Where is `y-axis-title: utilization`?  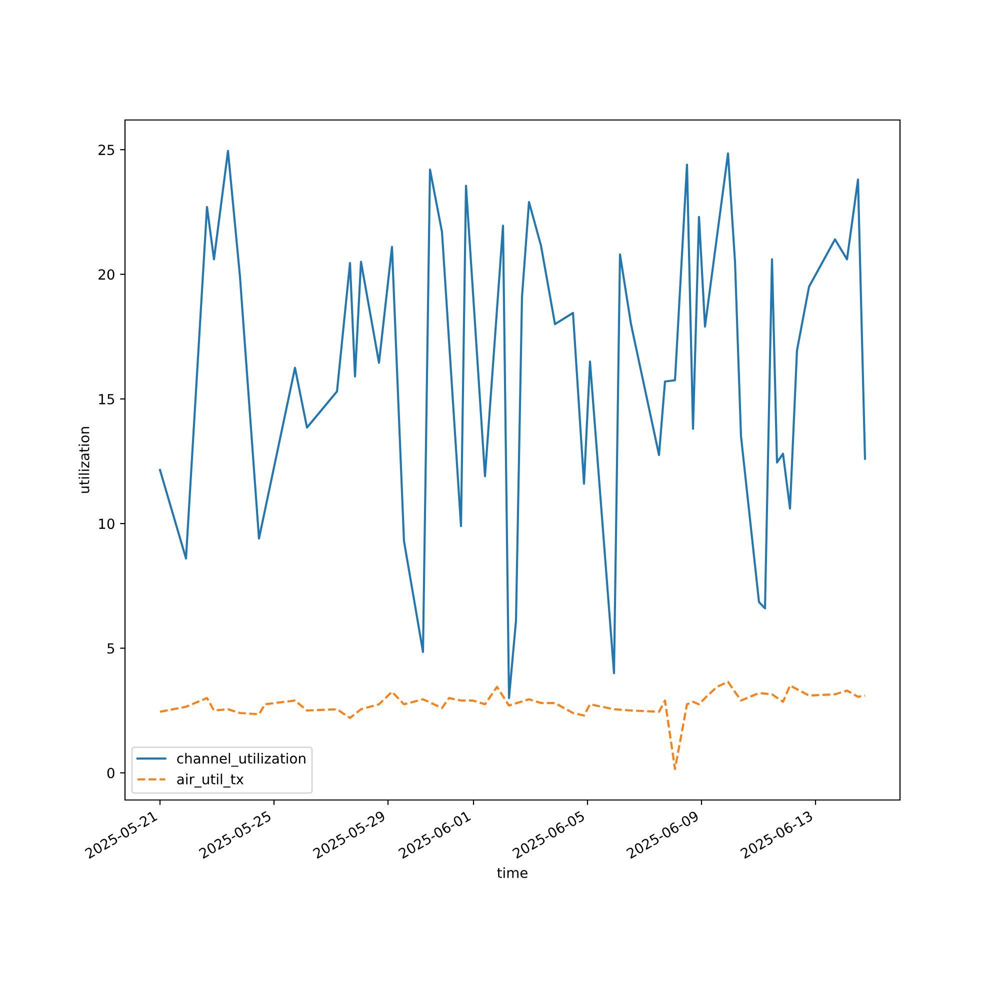
y-axis-title: utilization is located at coordinates (84, 460).